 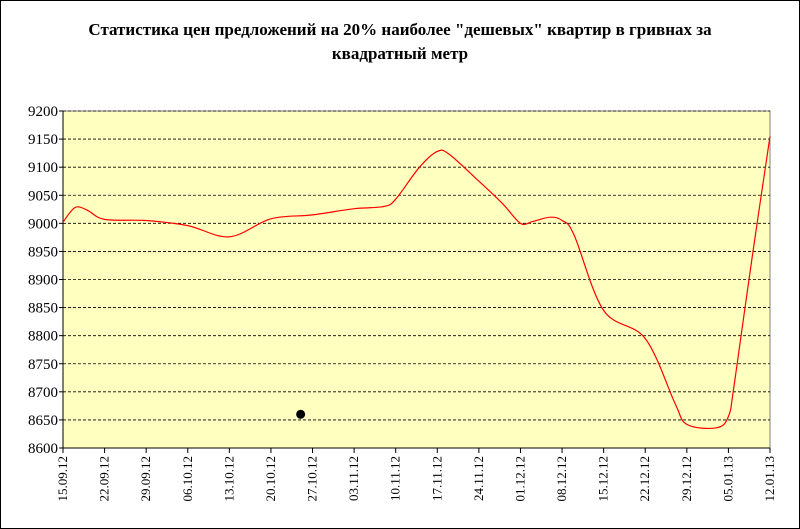 I want to click on x-tick-label: 22.09.12, so click(x=104, y=479).